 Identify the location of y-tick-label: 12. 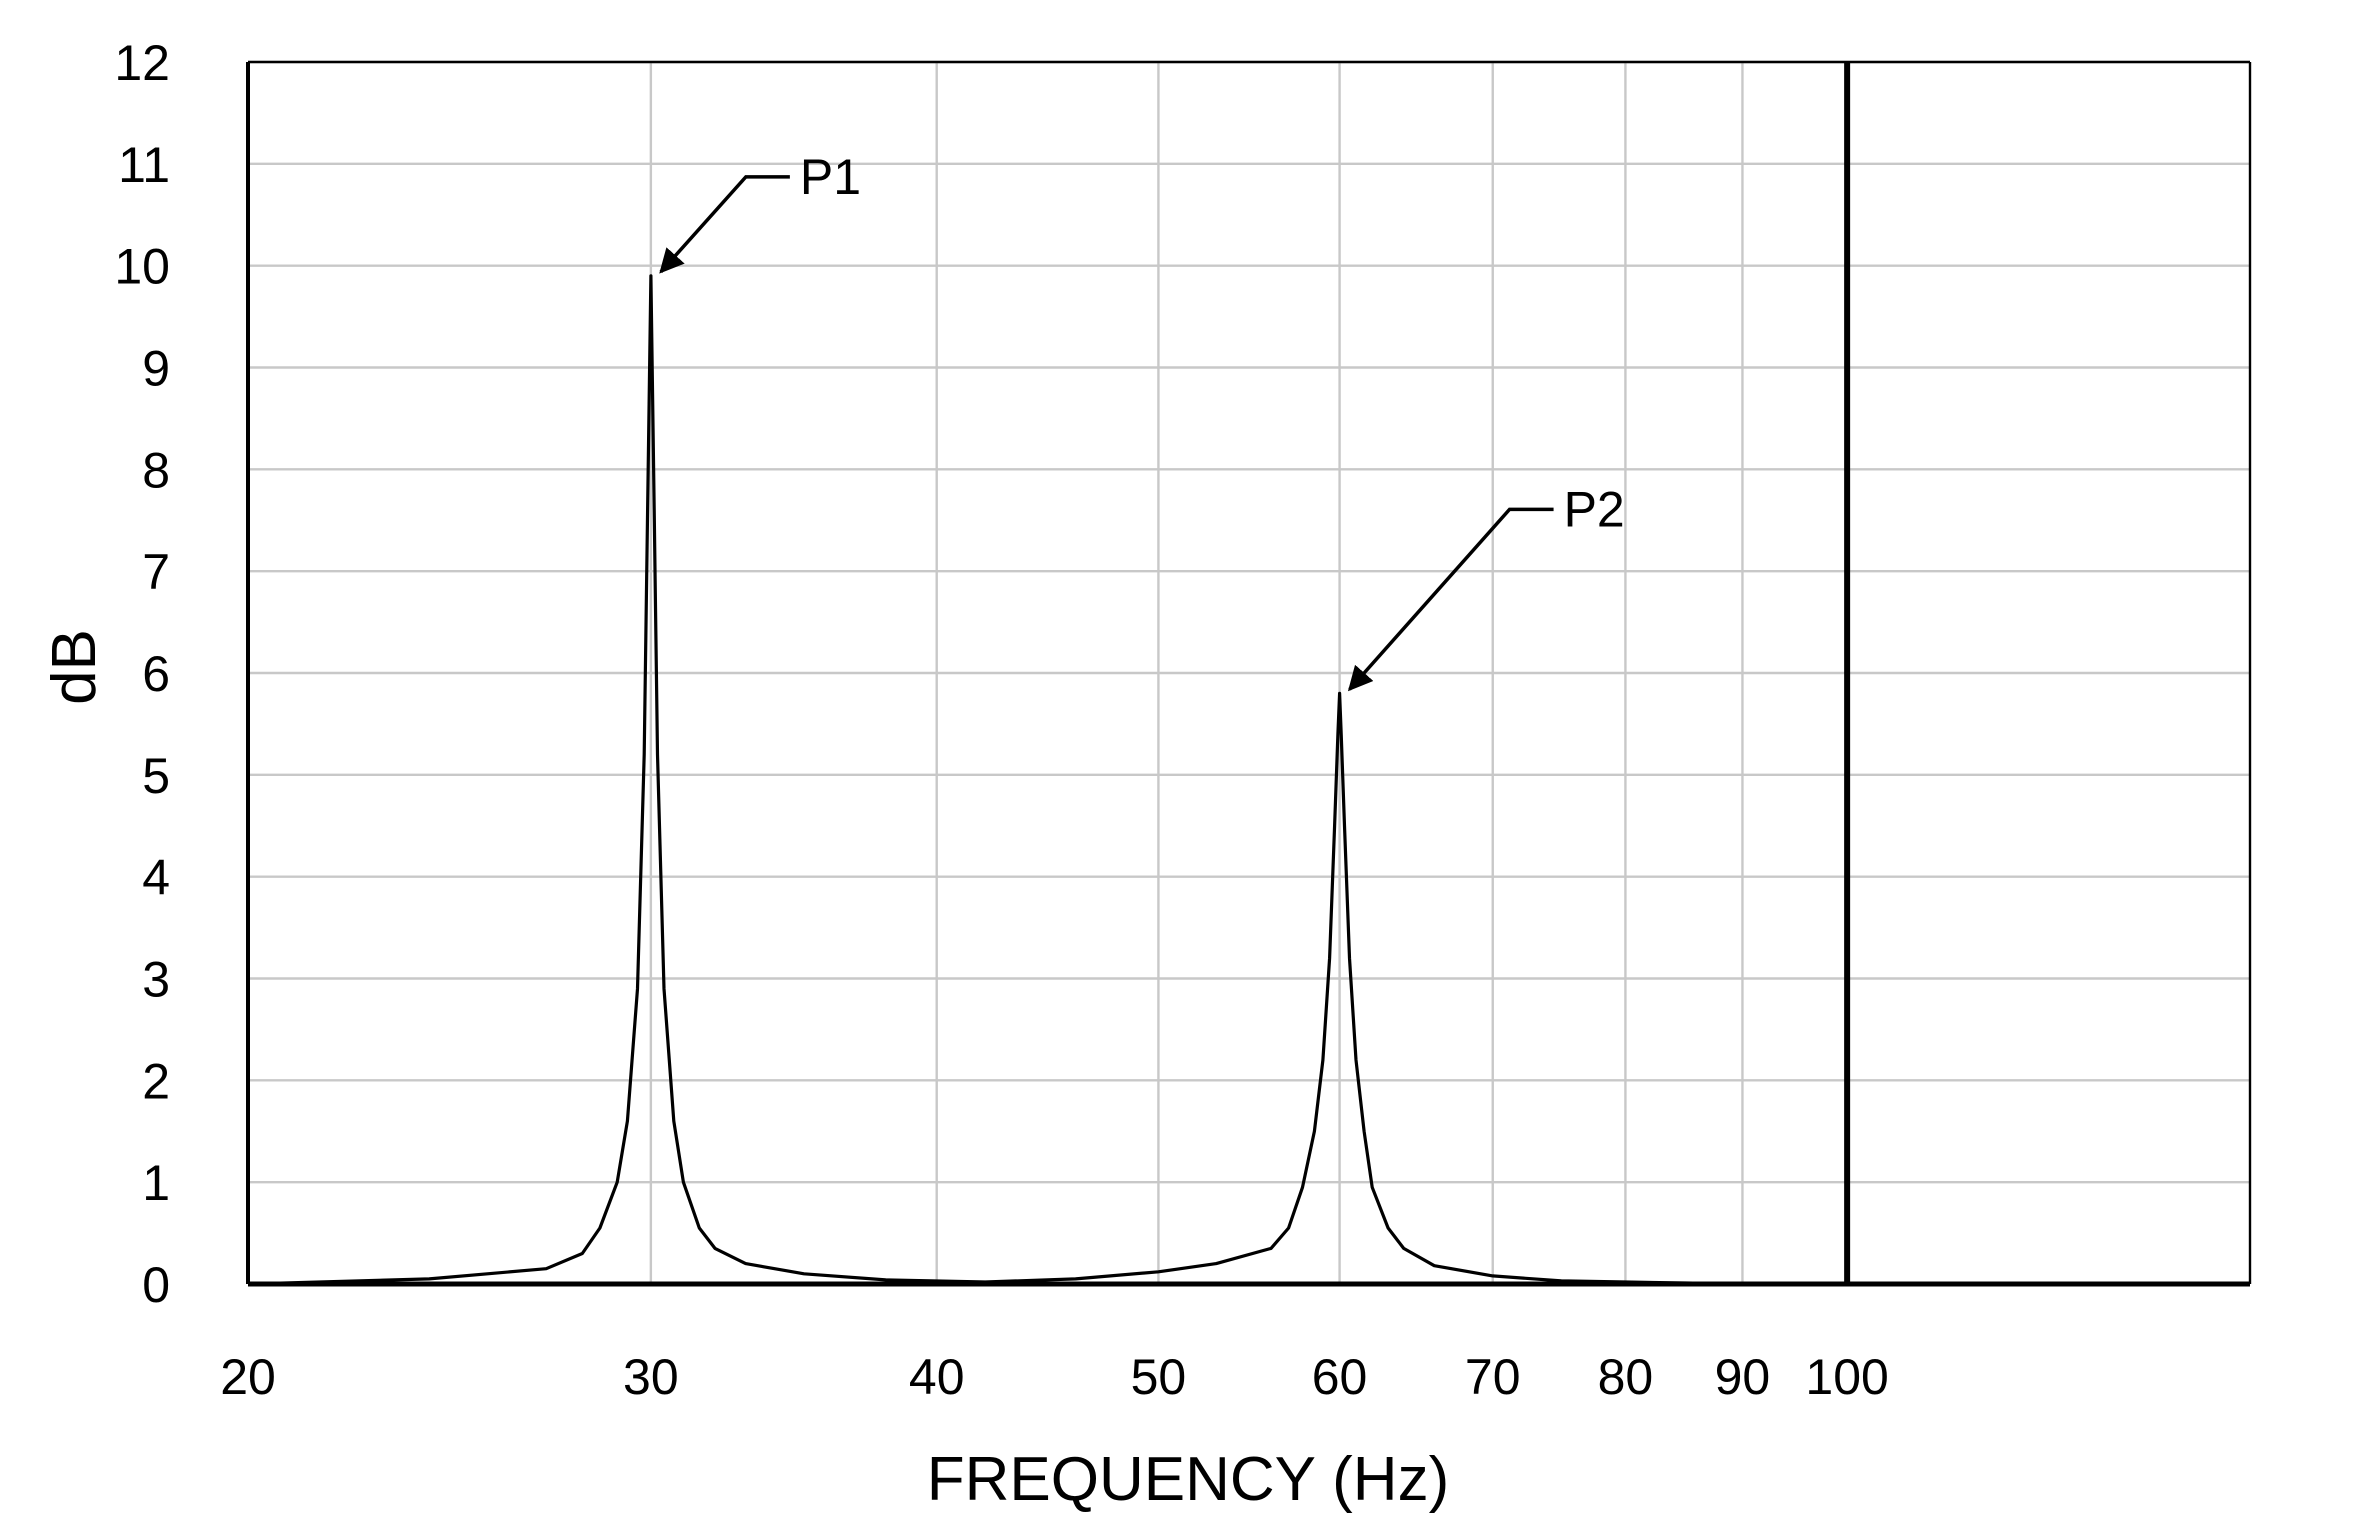
(142, 63).